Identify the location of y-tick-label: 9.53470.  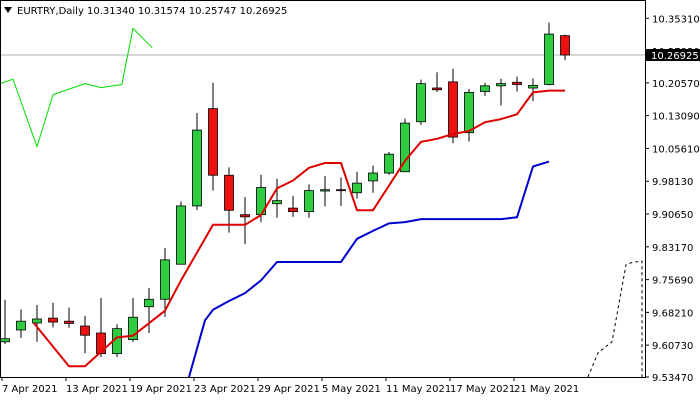
(672, 378).